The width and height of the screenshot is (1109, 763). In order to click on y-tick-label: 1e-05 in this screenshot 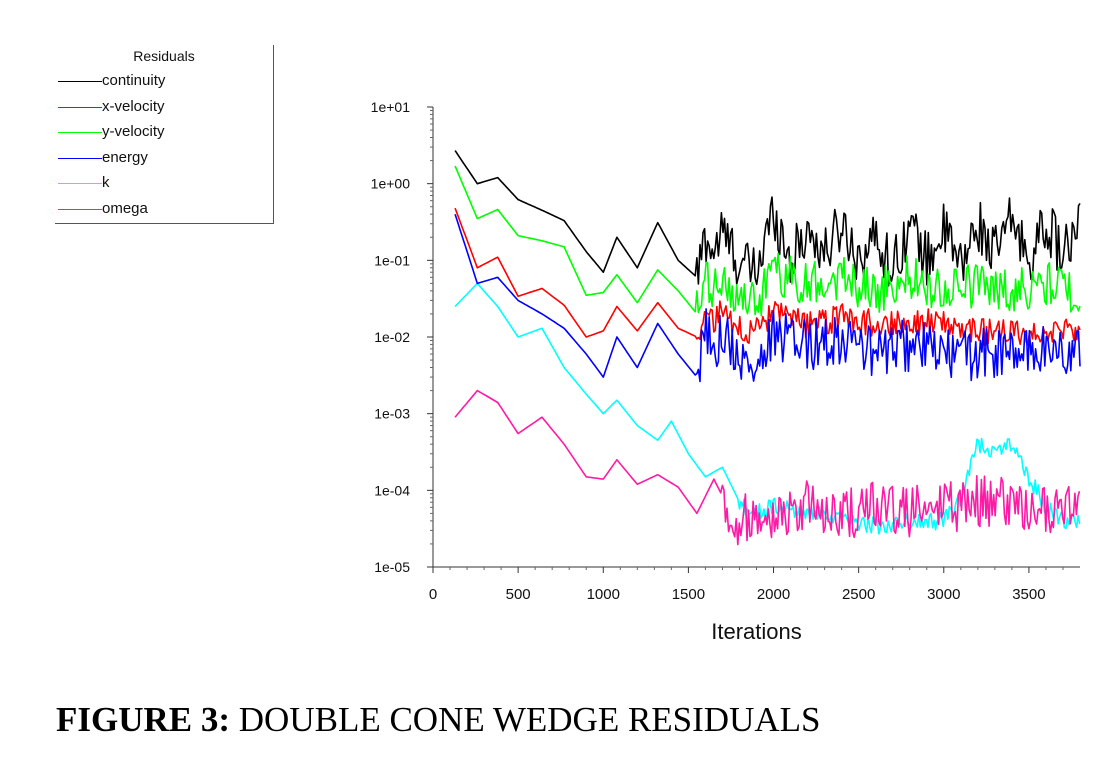, I will do `click(392, 567)`.